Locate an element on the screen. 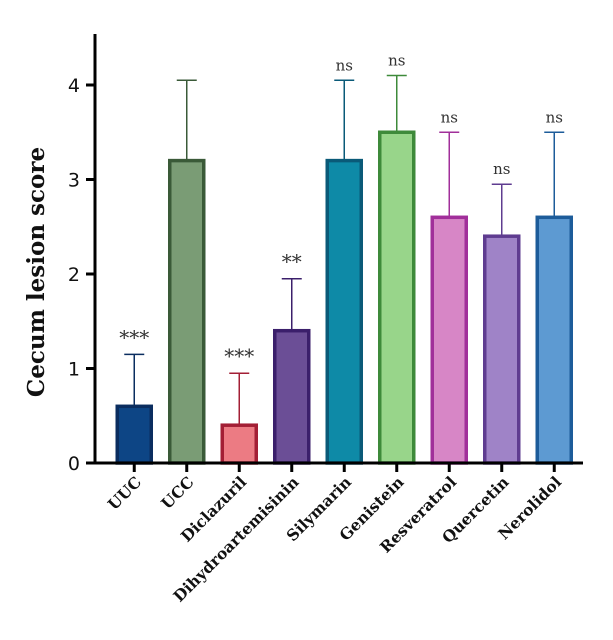  x-tick-label: UUC is located at coordinates (124, 492).